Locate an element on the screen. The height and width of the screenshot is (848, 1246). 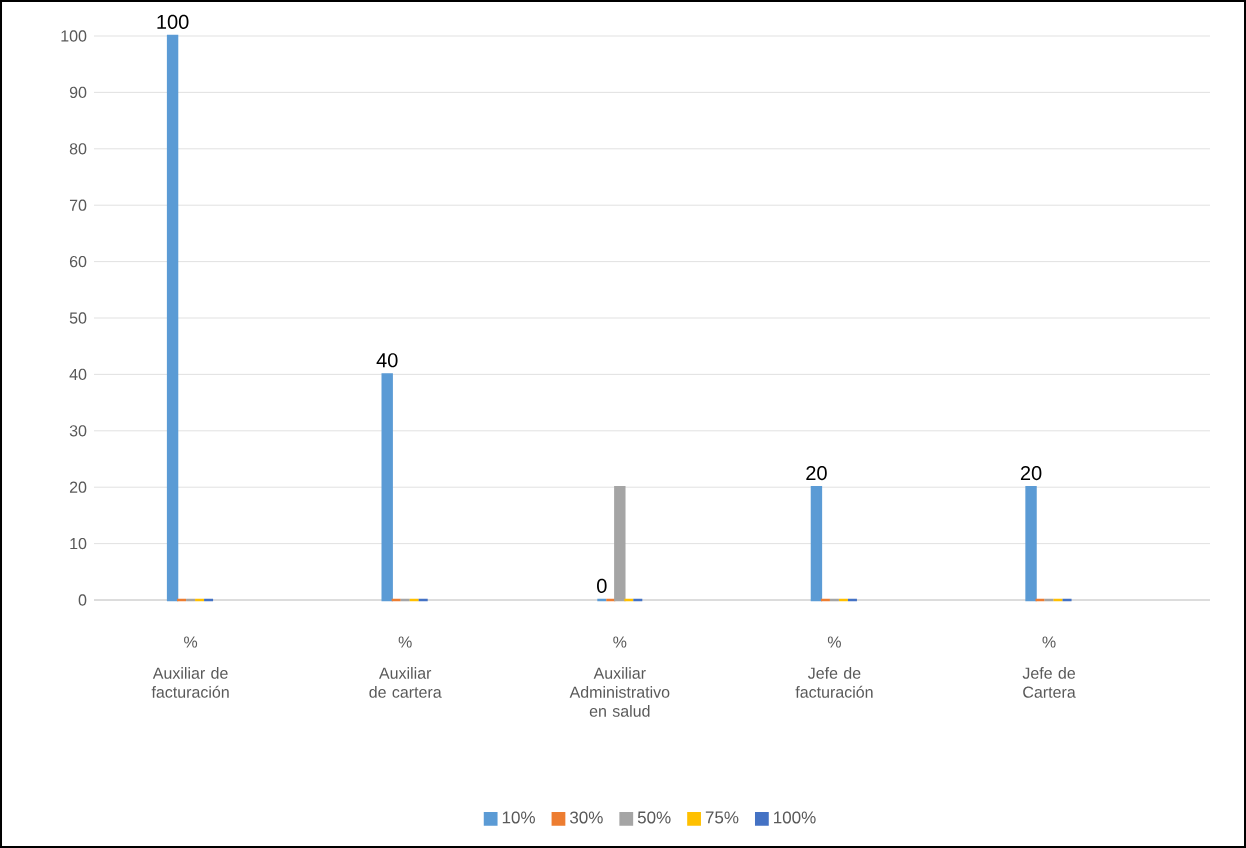
y-tick-label: 100 is located at coordinates (74, 36).